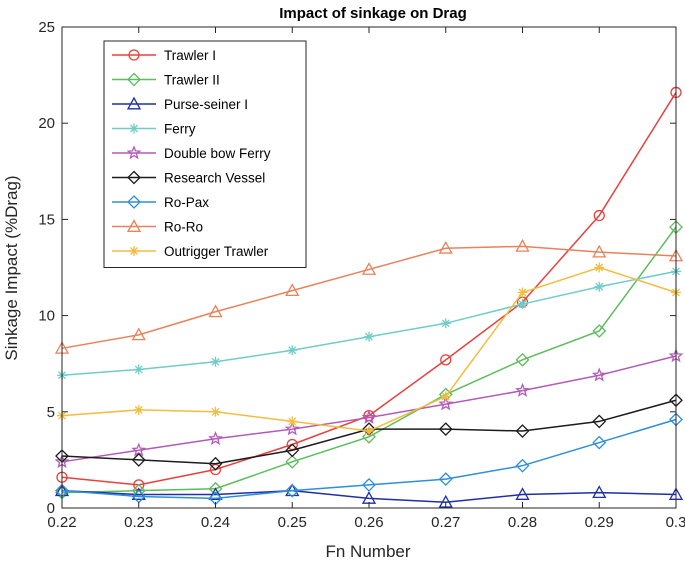  What do you see at coordinates (157, 227) in the screenshot?
I see `legend-item-ro-ro: Ro-Ro` at bounding box center [157, 227].